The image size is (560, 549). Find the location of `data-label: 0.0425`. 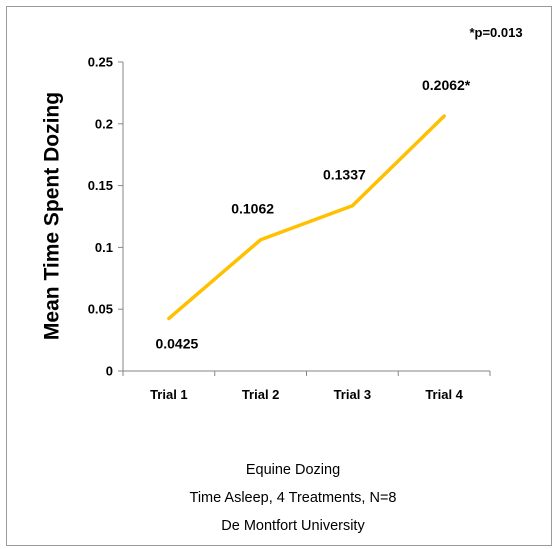

data-label: 0.0425 is located at coordinates (176, 343).